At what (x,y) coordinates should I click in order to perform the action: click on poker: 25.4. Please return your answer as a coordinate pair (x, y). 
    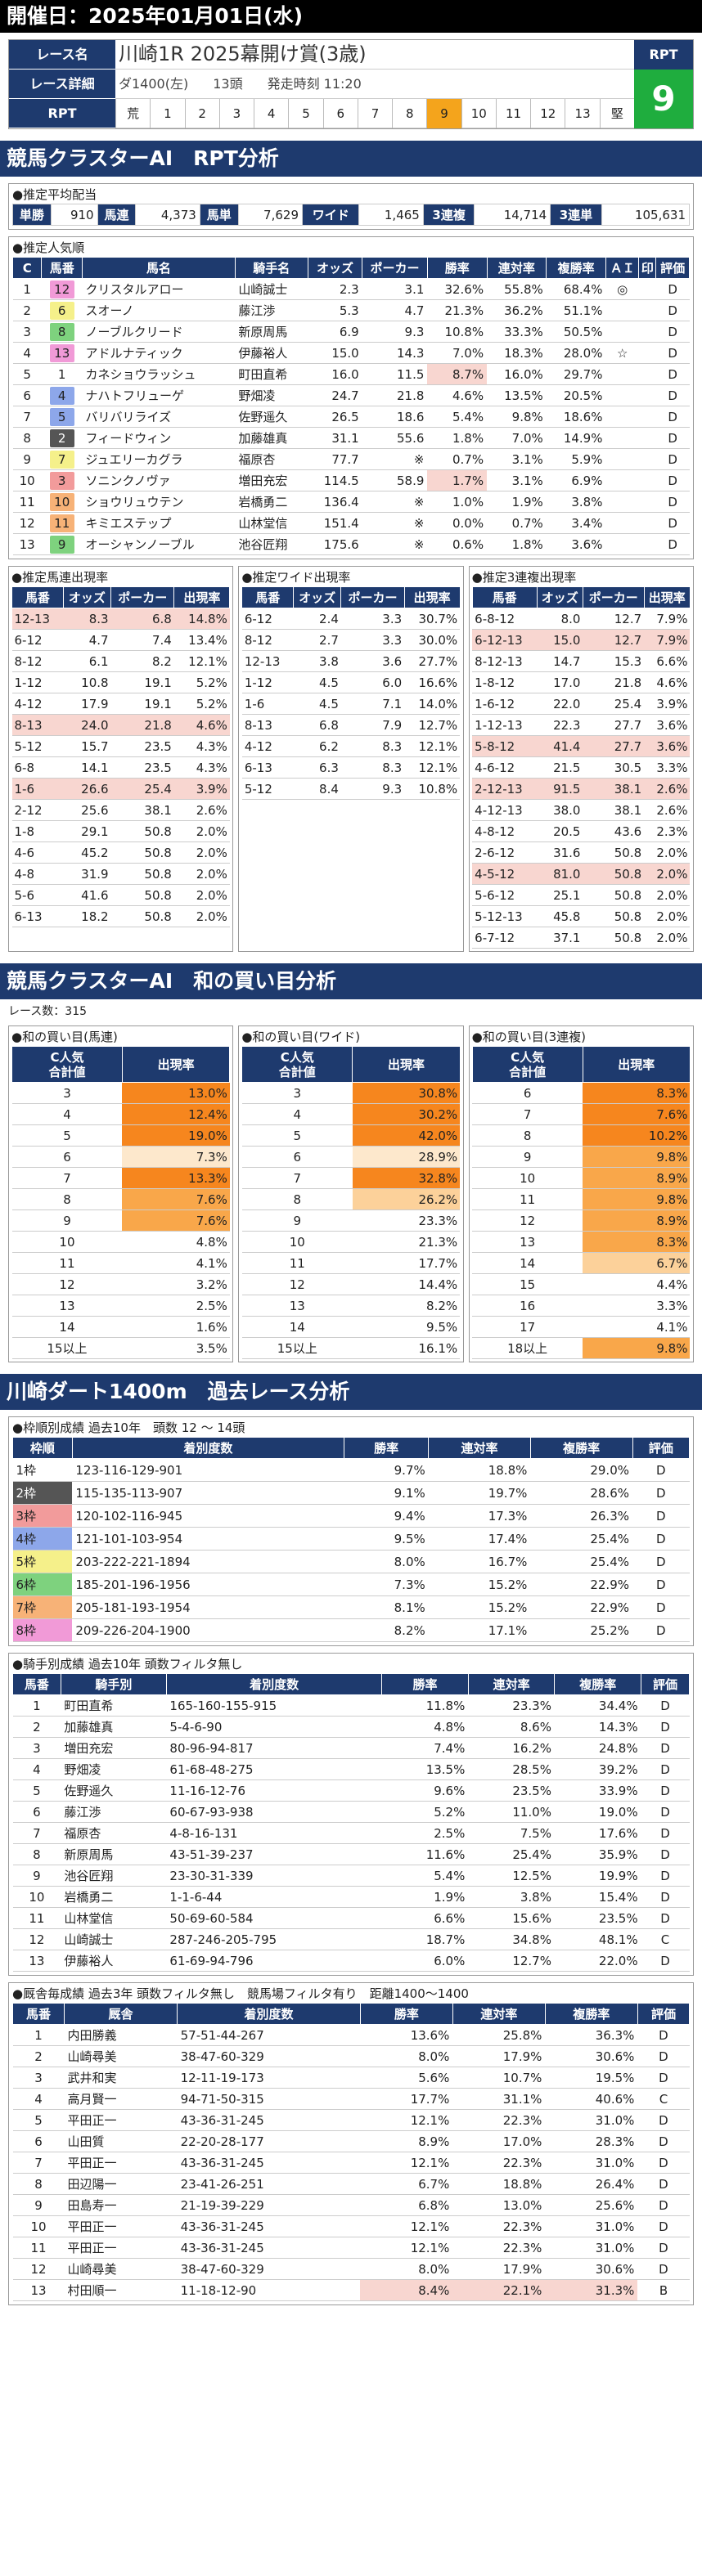
    Looking at the image, I should click on (142, 789).